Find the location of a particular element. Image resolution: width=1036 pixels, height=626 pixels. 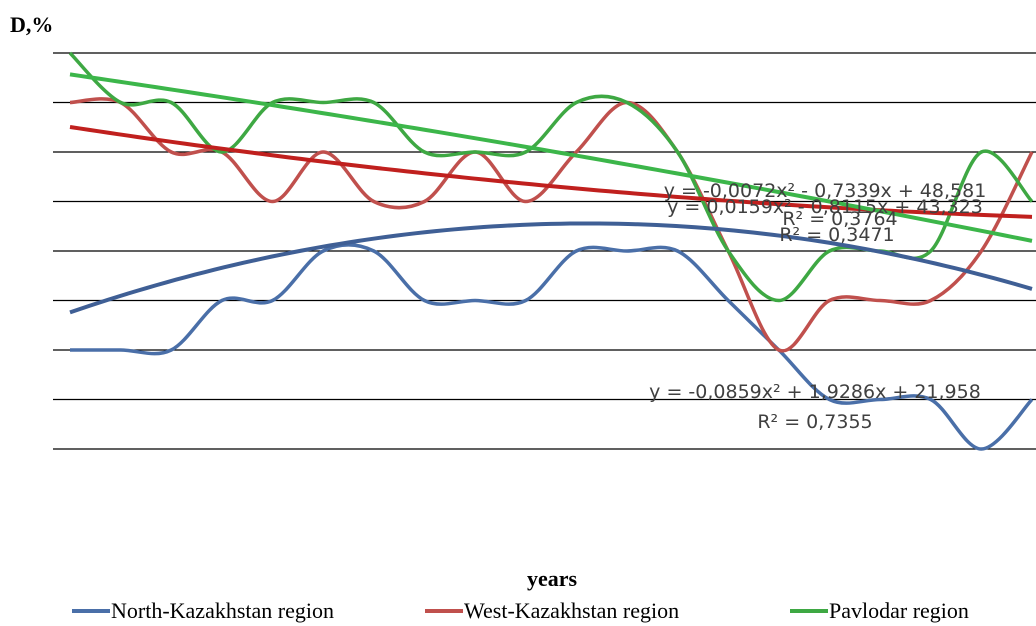

legend-entry: North-Kazakhstan region is located at coordinates (203, 610).